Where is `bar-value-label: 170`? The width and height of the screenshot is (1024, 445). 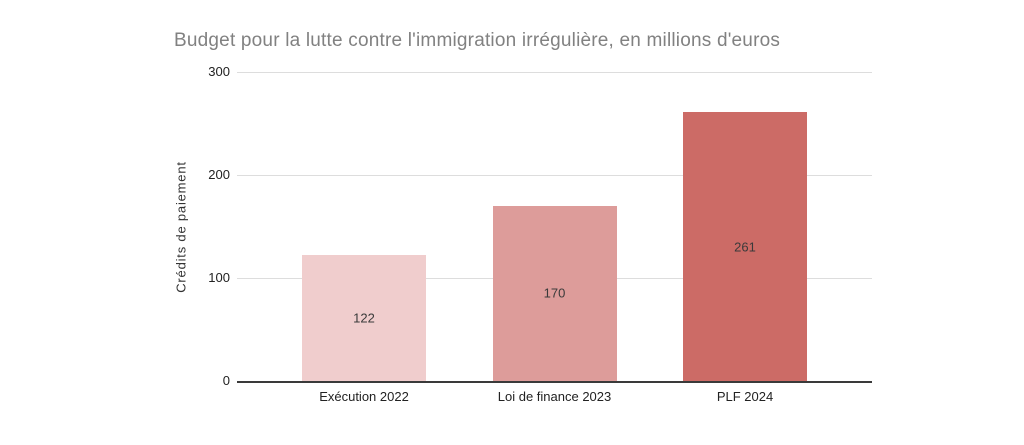
bar-value-label: 170 is located at coordinates (554, 293).